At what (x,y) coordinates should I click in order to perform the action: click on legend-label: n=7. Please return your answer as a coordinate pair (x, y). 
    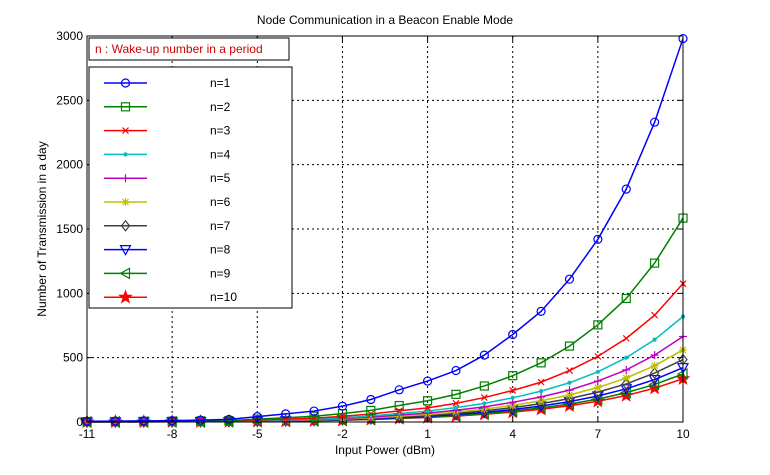
    Looking at the image, I should click on (220, 226).